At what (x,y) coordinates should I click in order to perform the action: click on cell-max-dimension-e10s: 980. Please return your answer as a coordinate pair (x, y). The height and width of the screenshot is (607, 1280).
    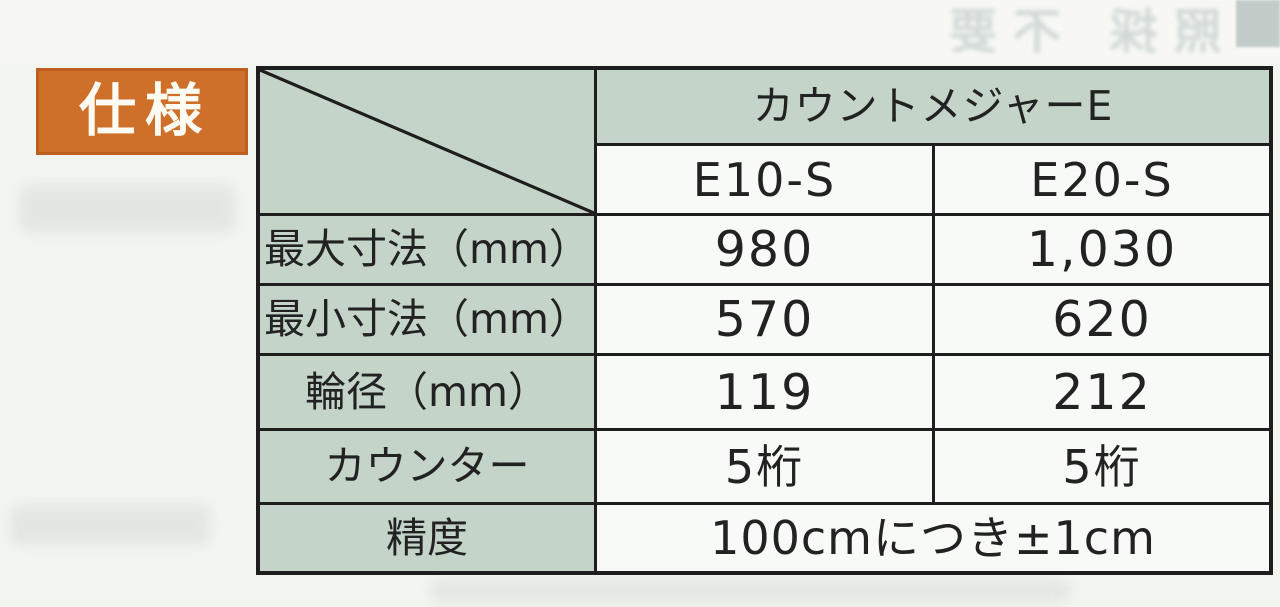
    Looking at the image, I should click on (764, 249).